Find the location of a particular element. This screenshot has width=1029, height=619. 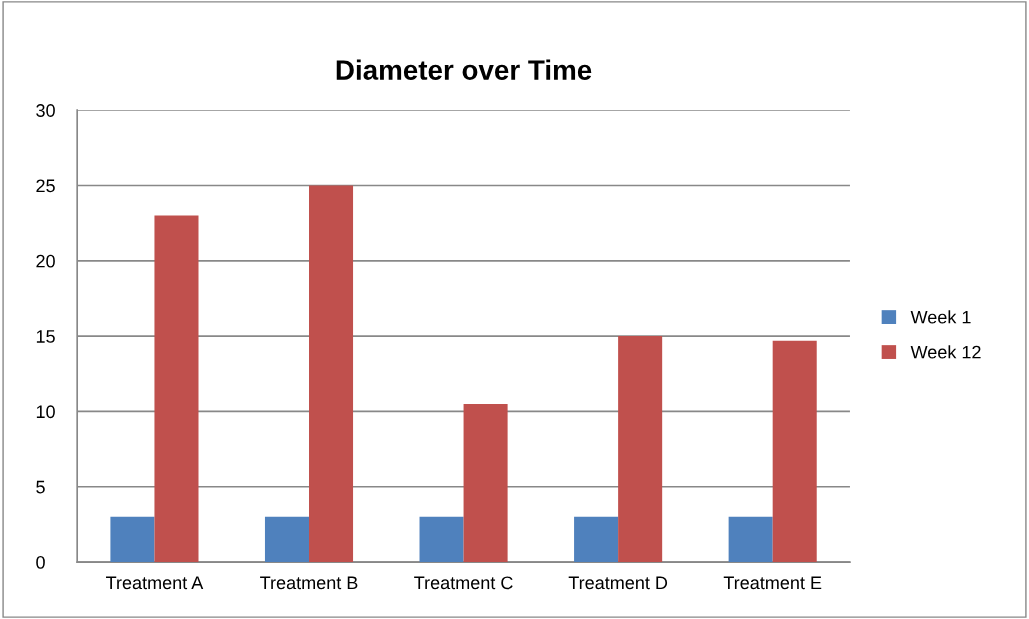

legend-label: Week 1 is located at coordinates (940, 317).